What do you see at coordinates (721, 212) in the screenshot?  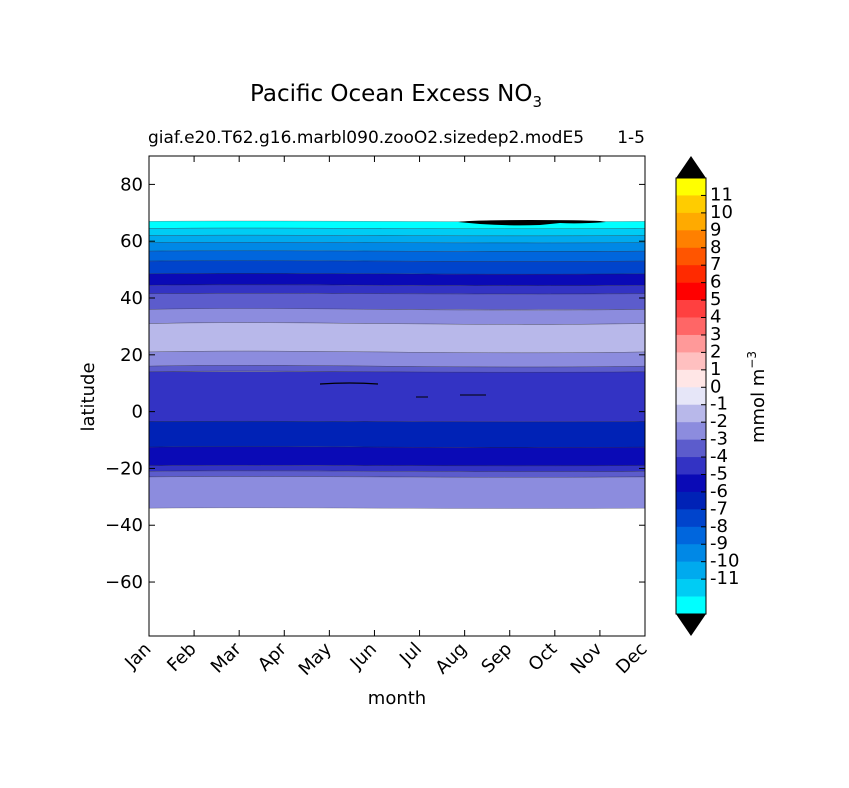 I see `colorbar-tick-label: 10` at bounding box center [721, 212].